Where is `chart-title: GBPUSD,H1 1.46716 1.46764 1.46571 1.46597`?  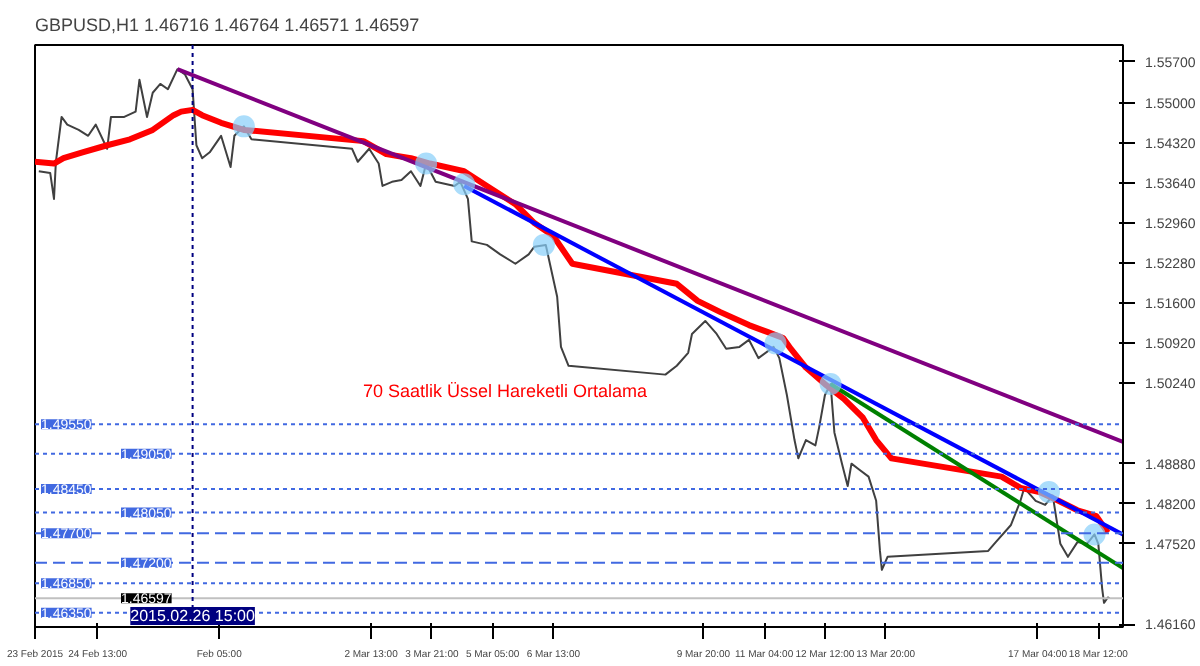
chart-title: GBPUSD,H1 1.46716 1.46764 1.46571 1.46597 is located at coordinates (227, 25).